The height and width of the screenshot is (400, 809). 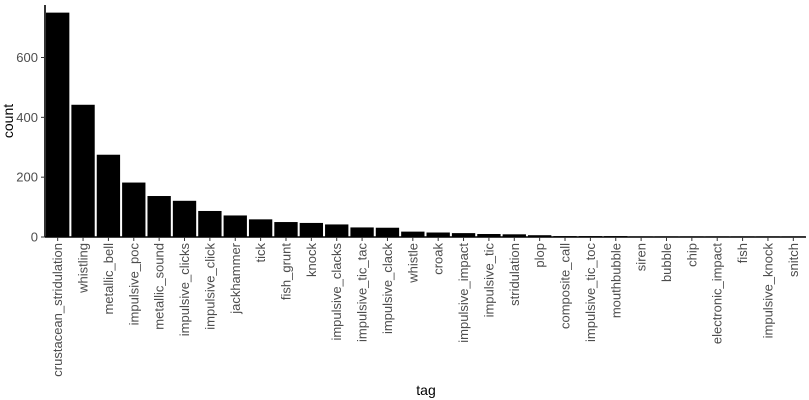 I want to click on x-tick-label: croak, so click(x=438, y=259).